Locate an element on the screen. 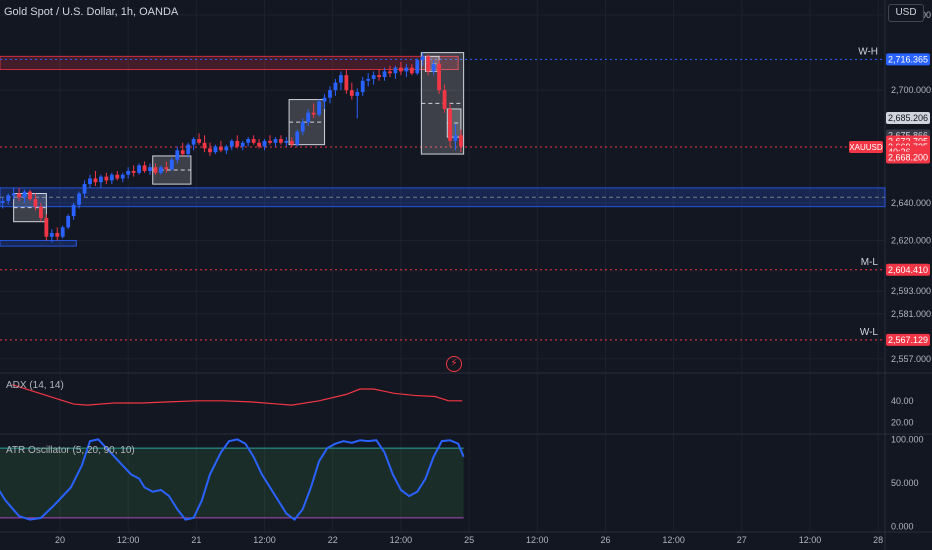 Image resolution: width=932 pixels, height=550 pixels. price-tick: 2,640.000 is located at coordinates (911, 203).